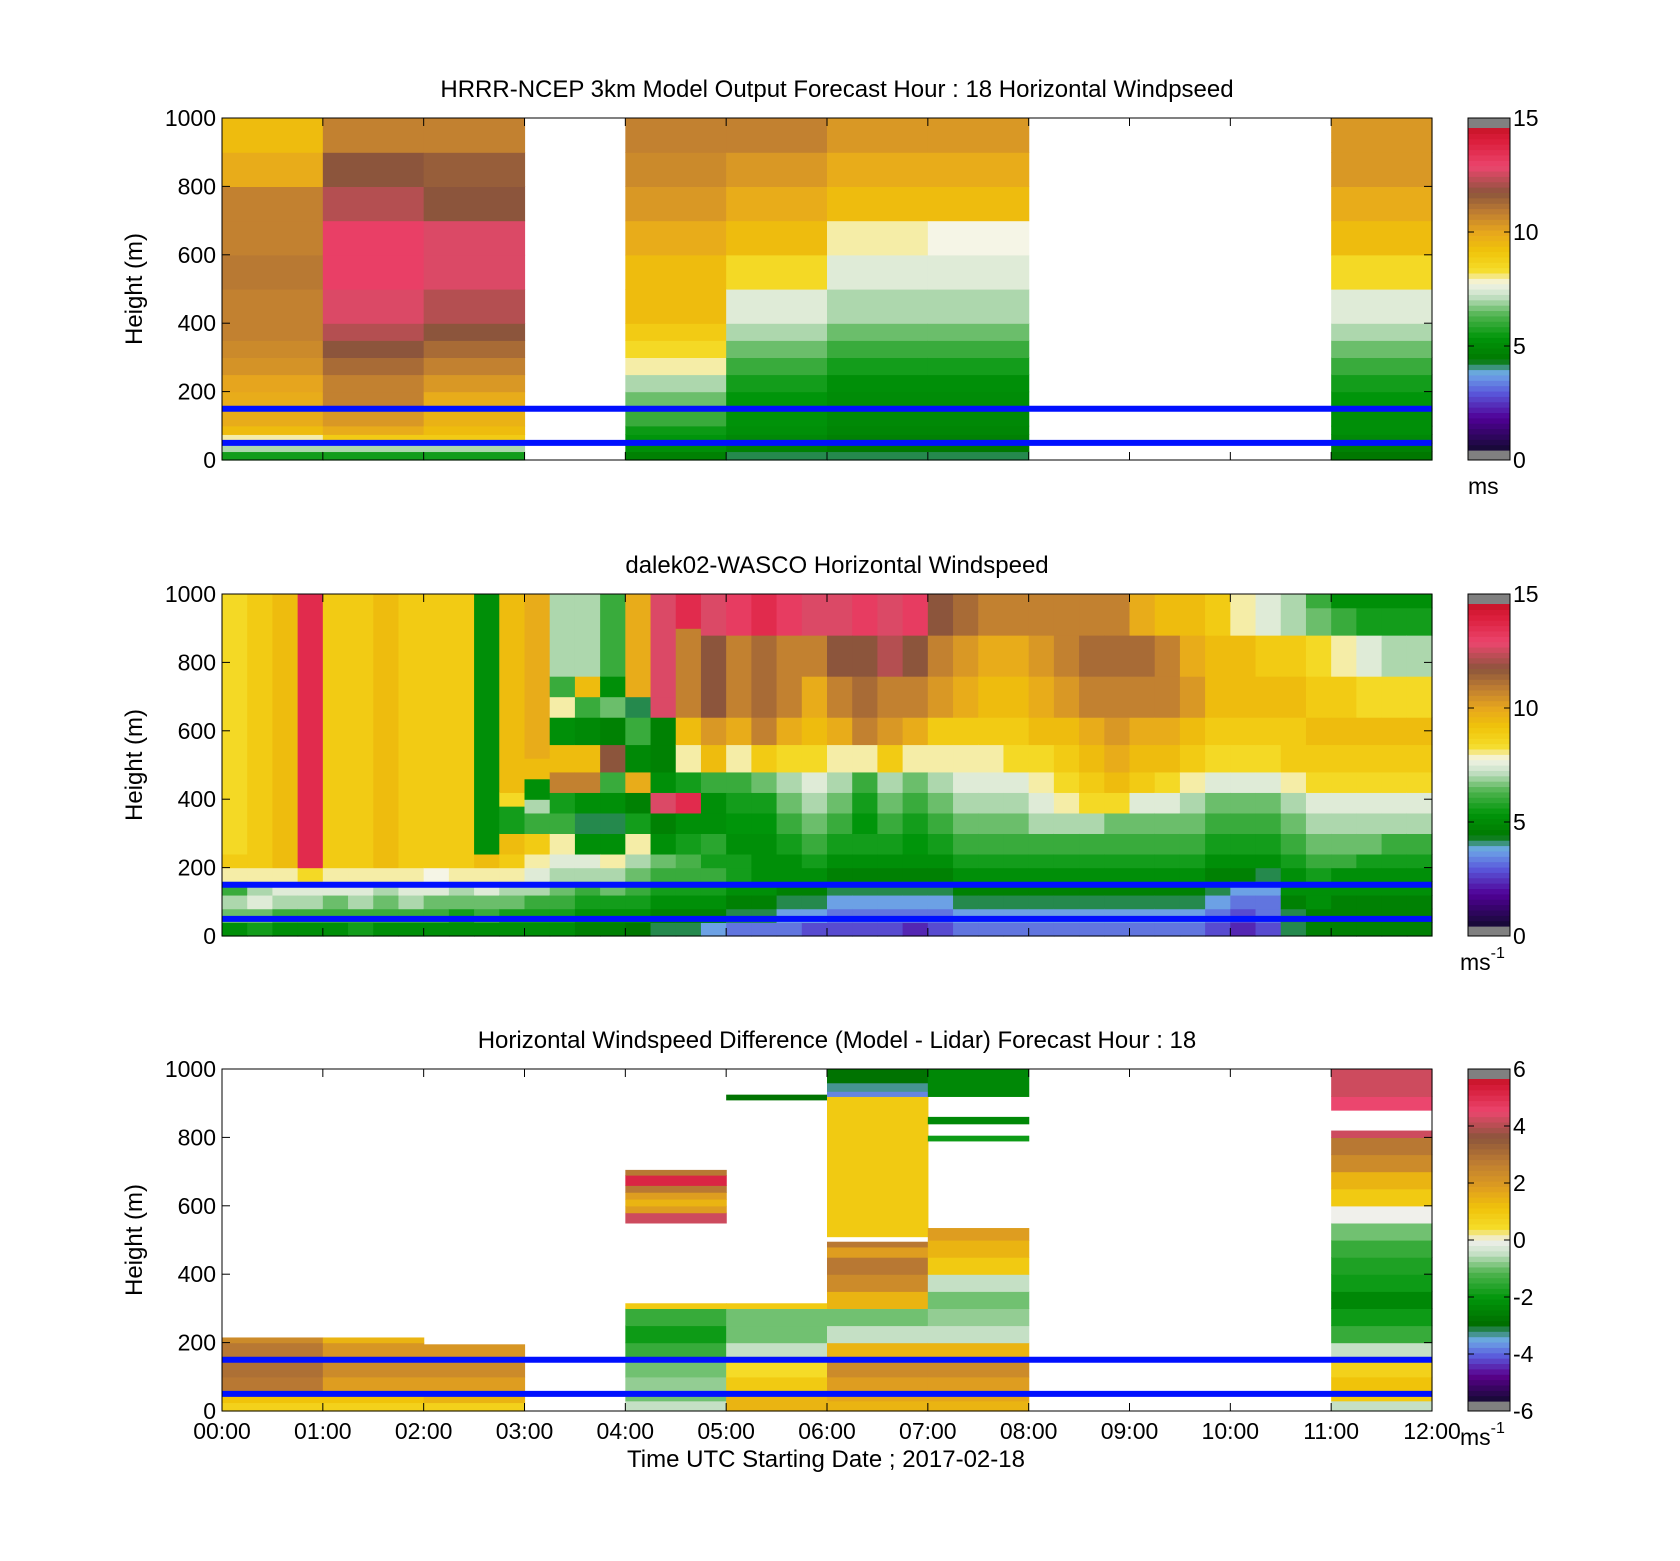 The width and height of the screenshot is (1680, 1561). I want to click on colorbar-tick-label: 15, so click(1526, 118).